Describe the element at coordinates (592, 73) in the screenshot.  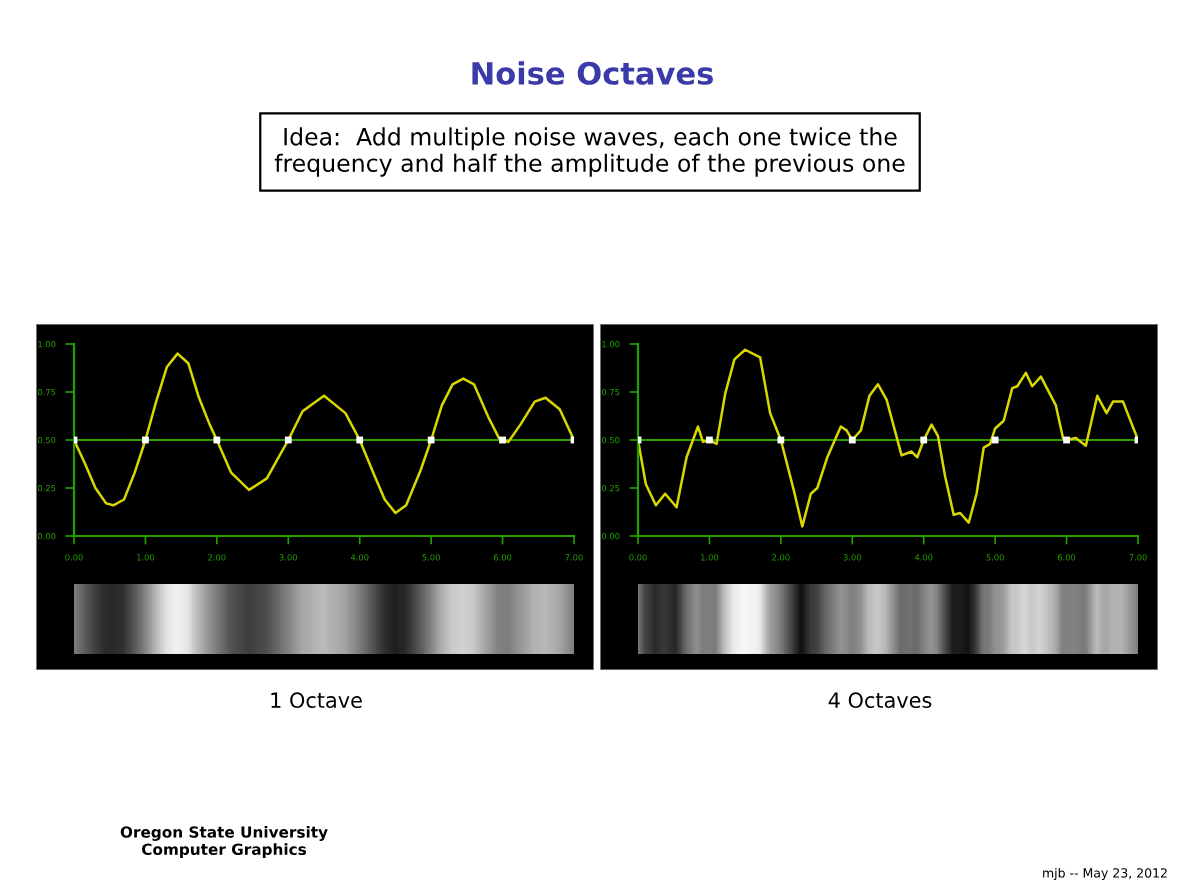
I see `text: Noise Octaves` at that location.